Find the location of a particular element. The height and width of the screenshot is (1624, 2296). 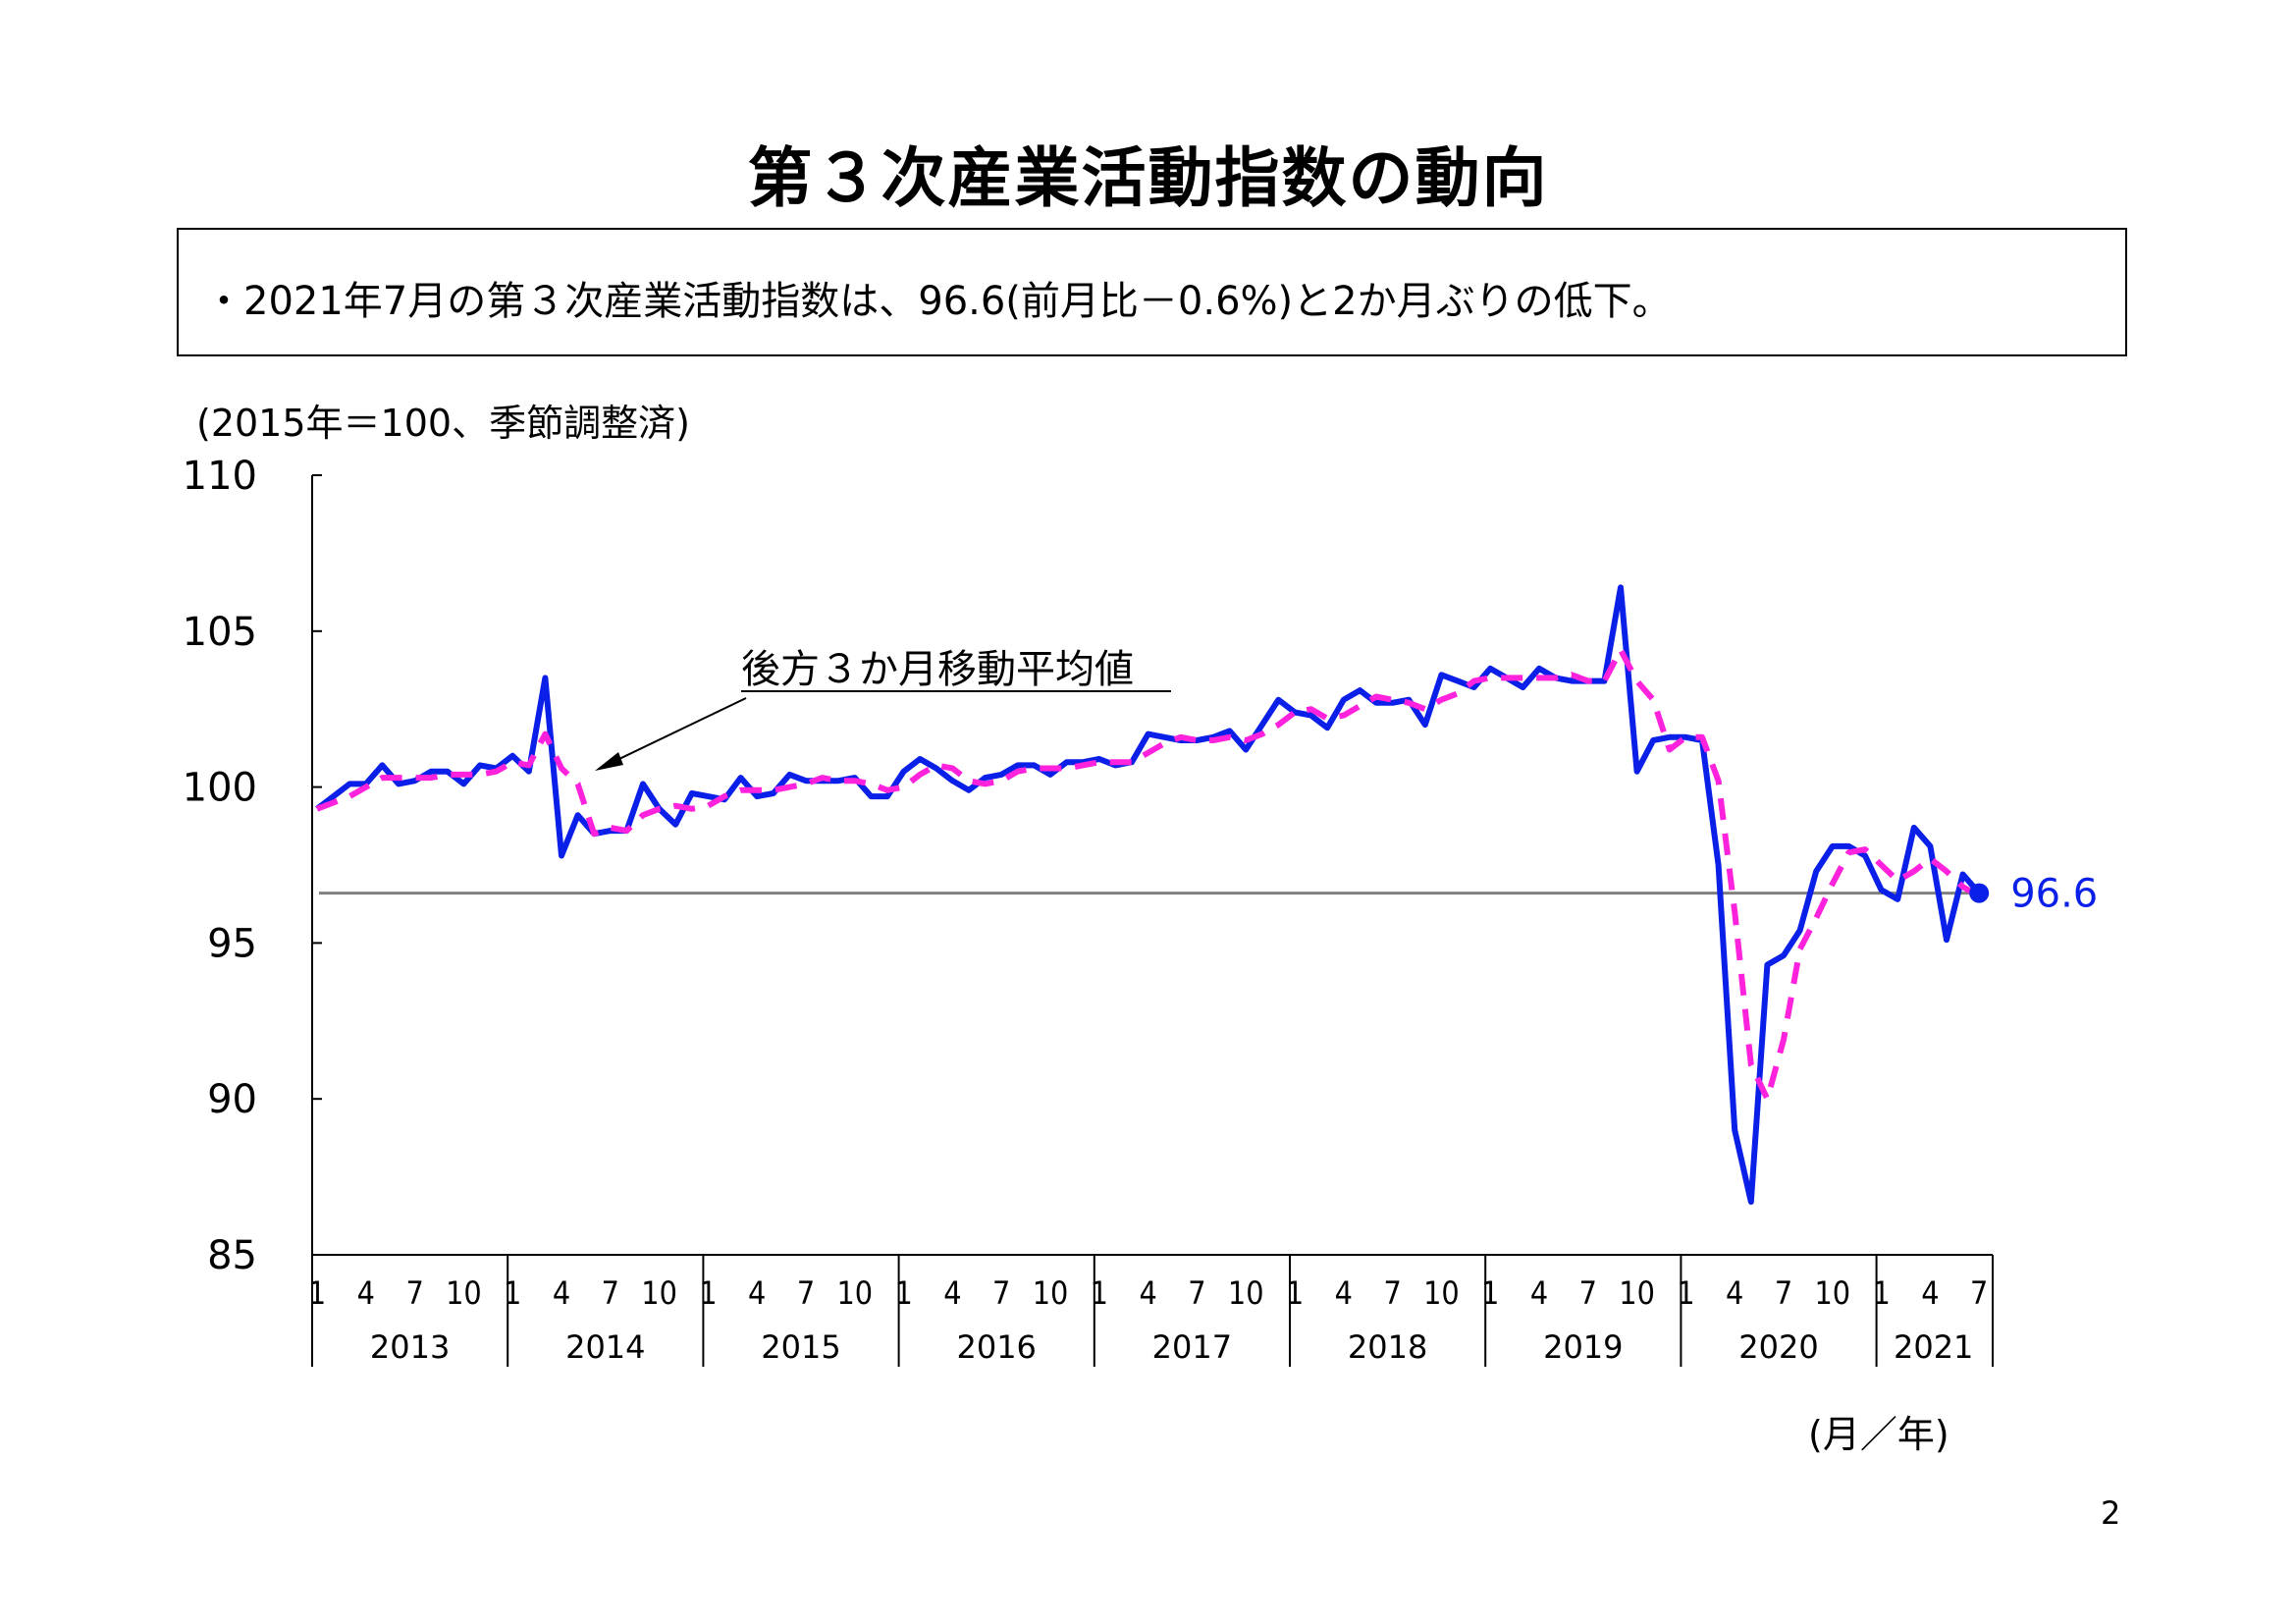

year-label: 2019 is located at coordinates (1583, 1347).